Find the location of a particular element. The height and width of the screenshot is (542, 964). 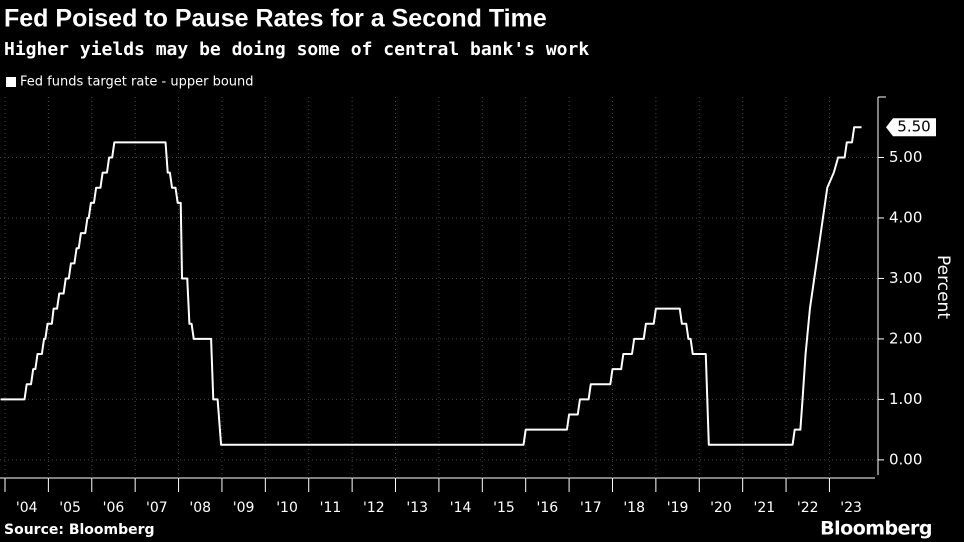

x-tick-label: '09 is located at coordinates (244, 508).